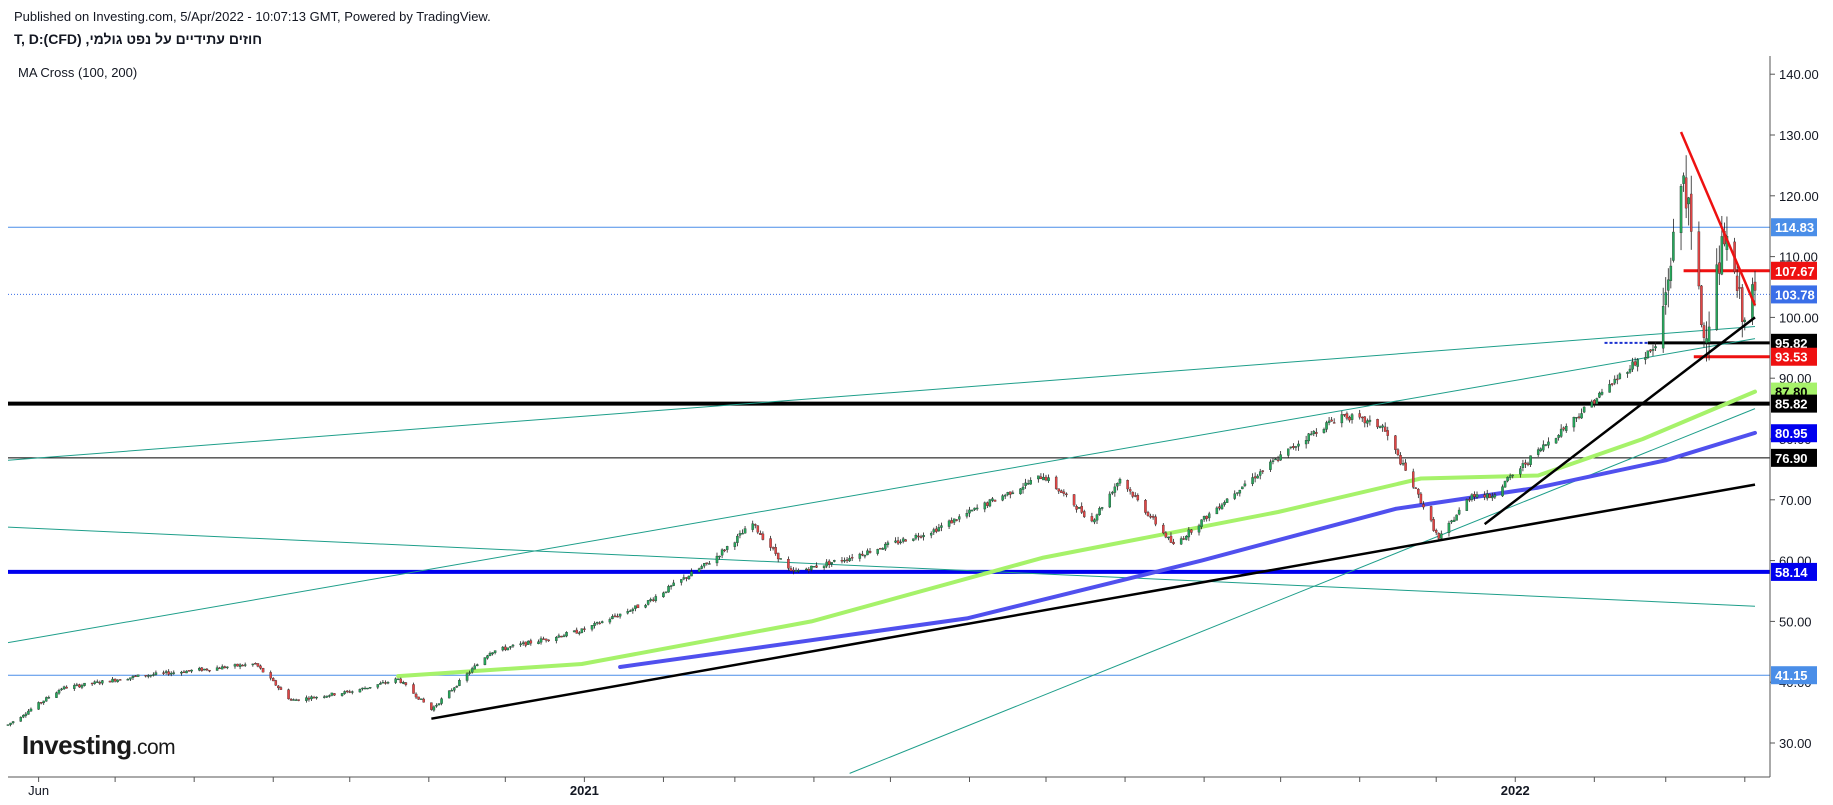 This screenshot has height=805, width=1833. What do you see at coordinates (1791, 404) in the screenshot?
I see `price-badge-label: 85.82` at bounding box center [1791, 404].